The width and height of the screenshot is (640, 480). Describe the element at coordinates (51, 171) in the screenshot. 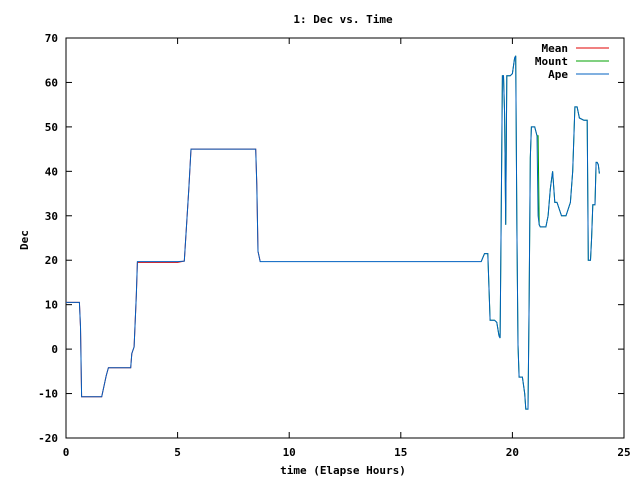

I see `y-tick-label: 40` at that location.